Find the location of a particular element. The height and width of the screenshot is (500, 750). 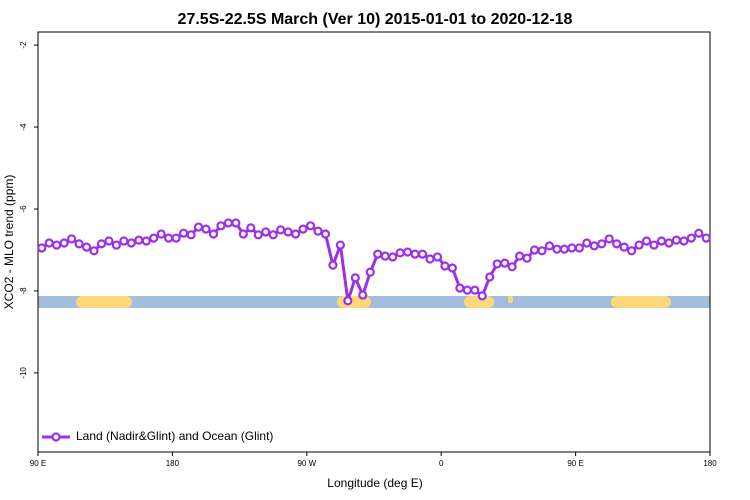

legend-marker is located at coordinates (56, 437).